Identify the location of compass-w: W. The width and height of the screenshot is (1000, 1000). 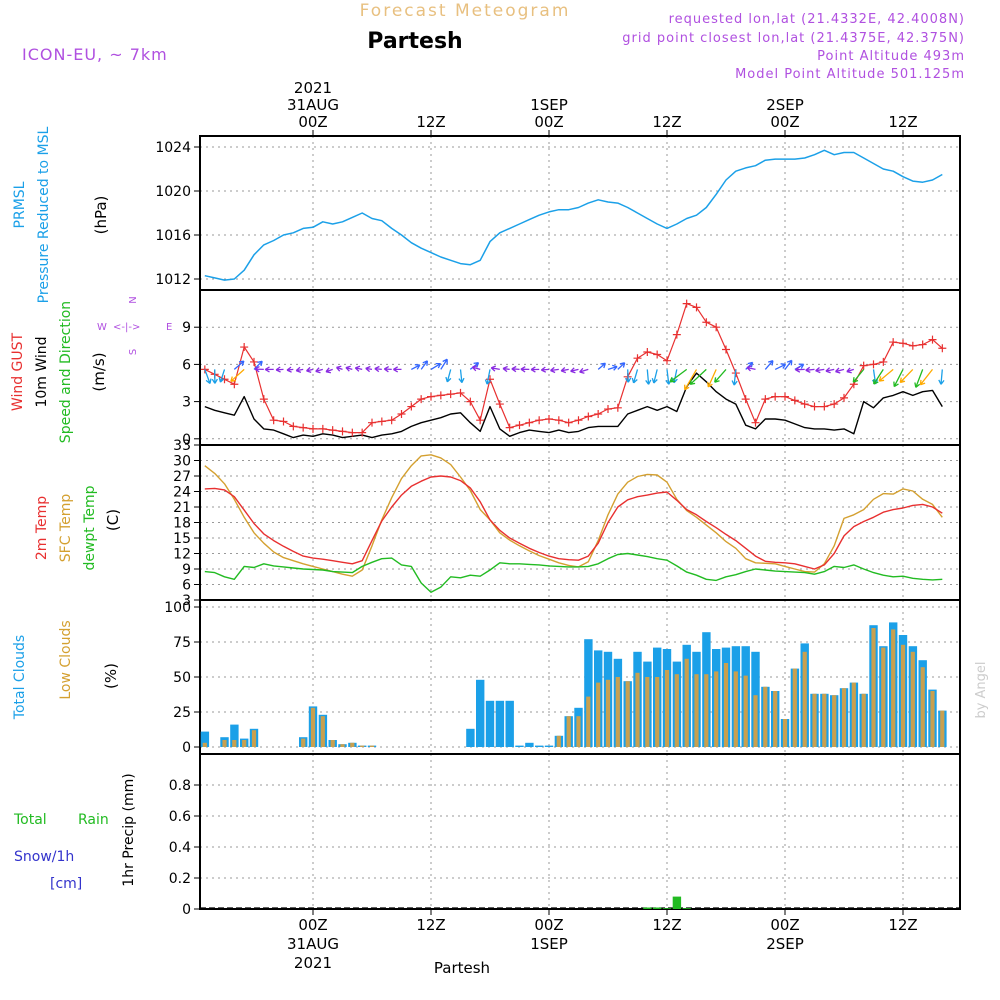
(102, 327).